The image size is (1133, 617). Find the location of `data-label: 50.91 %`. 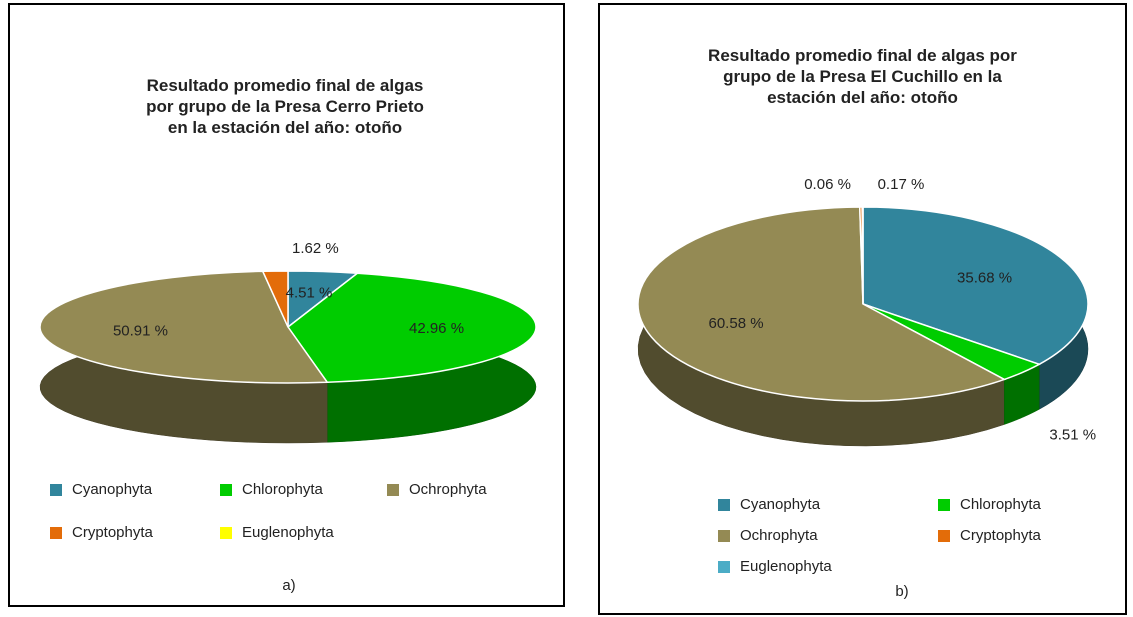

data-label: 50.91 % is located at coordinates (140, 330).